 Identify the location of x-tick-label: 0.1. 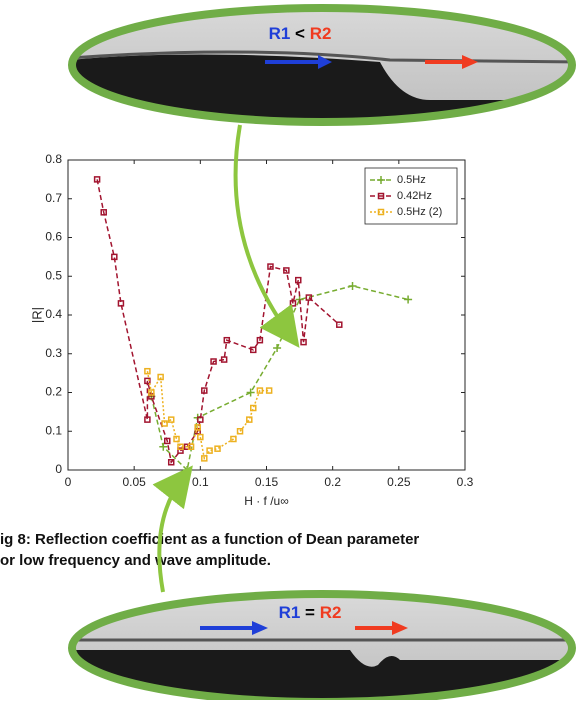
(200, 482).